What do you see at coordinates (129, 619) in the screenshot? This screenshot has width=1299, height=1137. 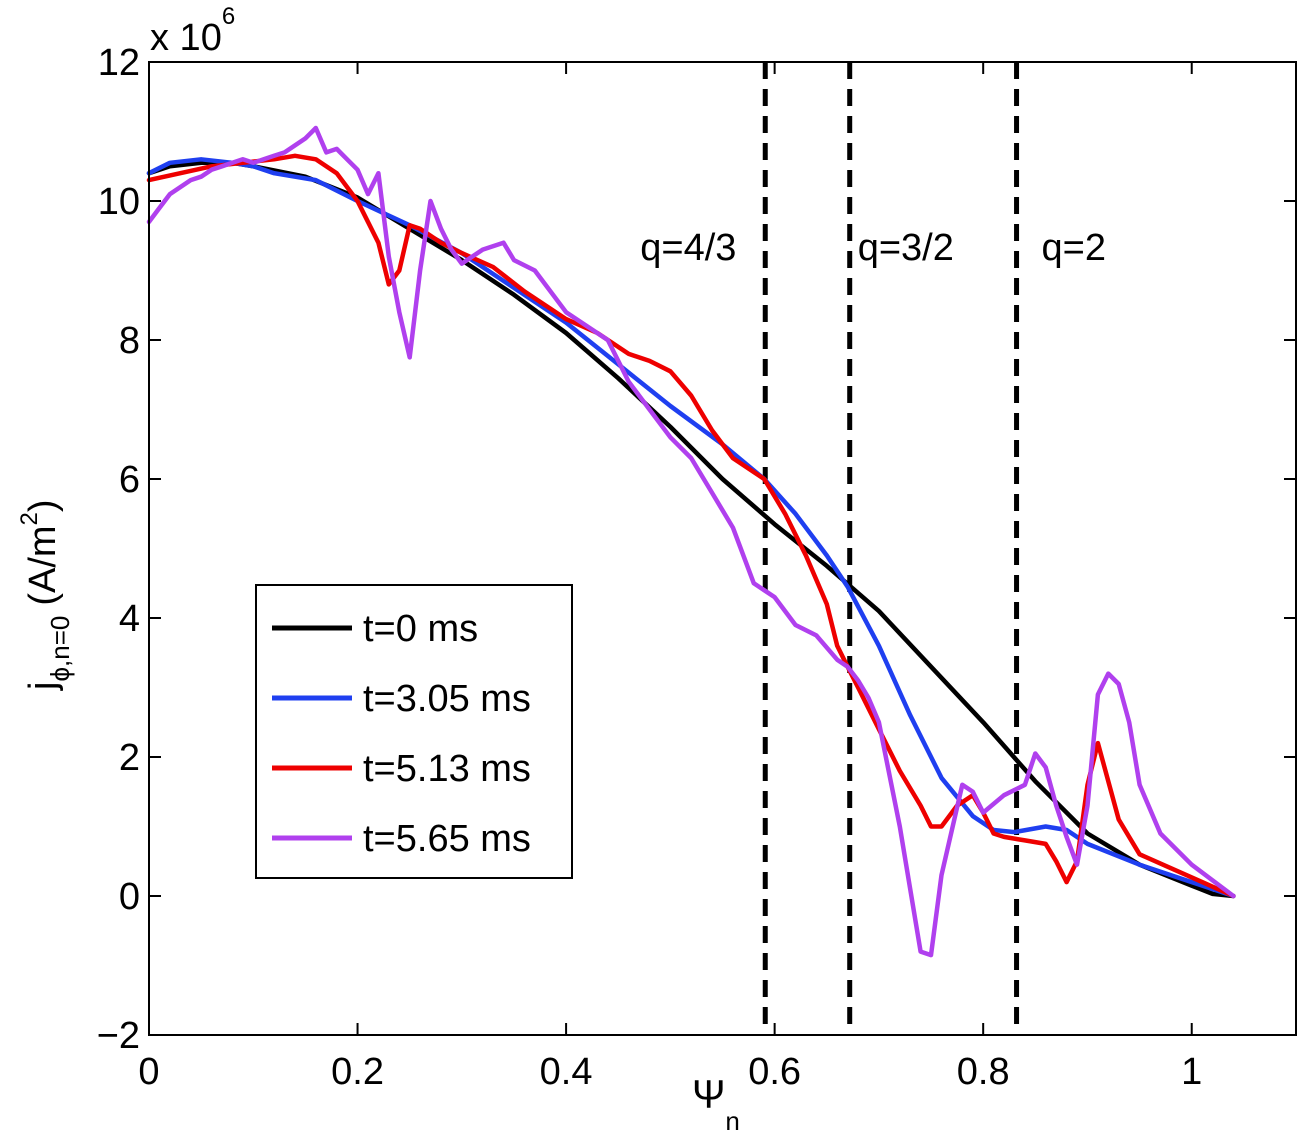 I see `y-tick-label-3: 4` at bounding box center [129, 619].